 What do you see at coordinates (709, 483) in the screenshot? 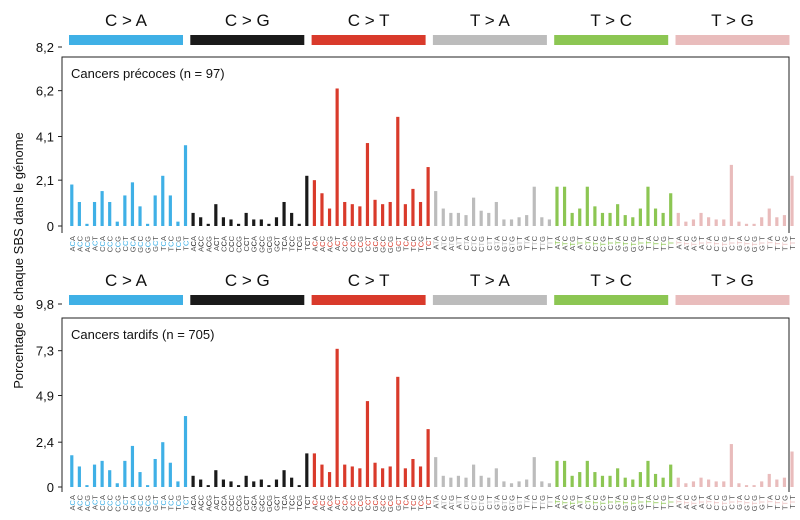
I see `bar-t-to-g-cta` at bounding box center [709, 483].